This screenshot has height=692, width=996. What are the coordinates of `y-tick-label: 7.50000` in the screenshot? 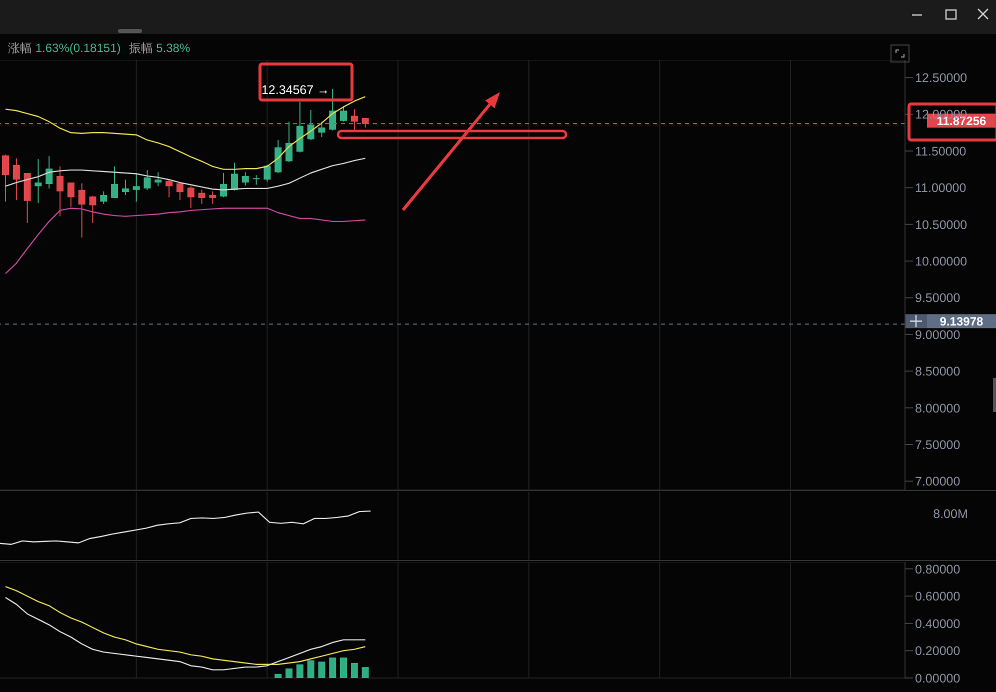 It's located at (937, 445).